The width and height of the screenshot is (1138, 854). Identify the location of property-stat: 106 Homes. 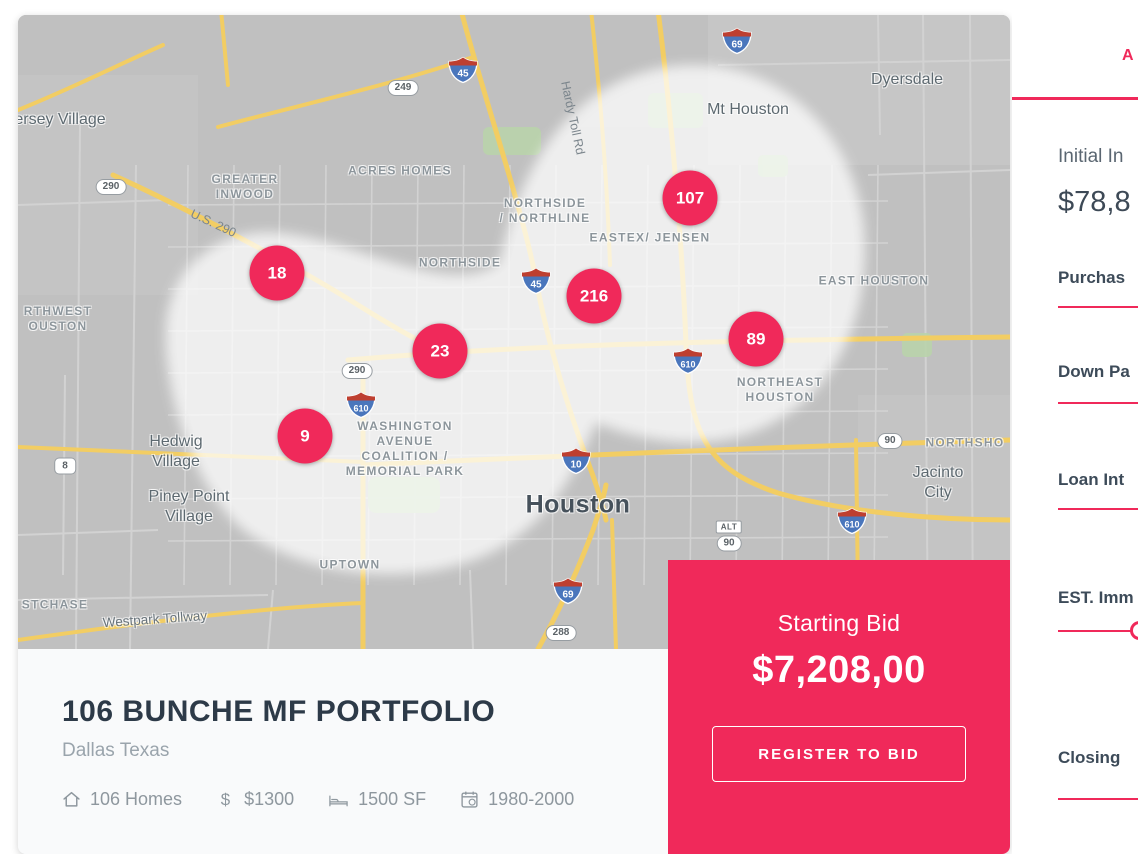
(122, 799).